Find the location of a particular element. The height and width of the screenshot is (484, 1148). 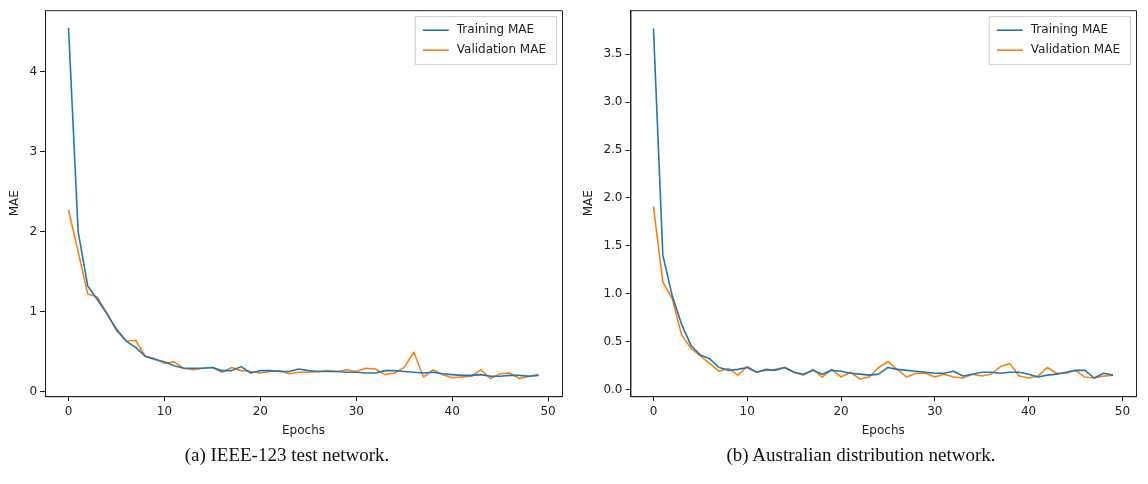

y-tick-label: 0.0 is located at coordinates (613, 388).